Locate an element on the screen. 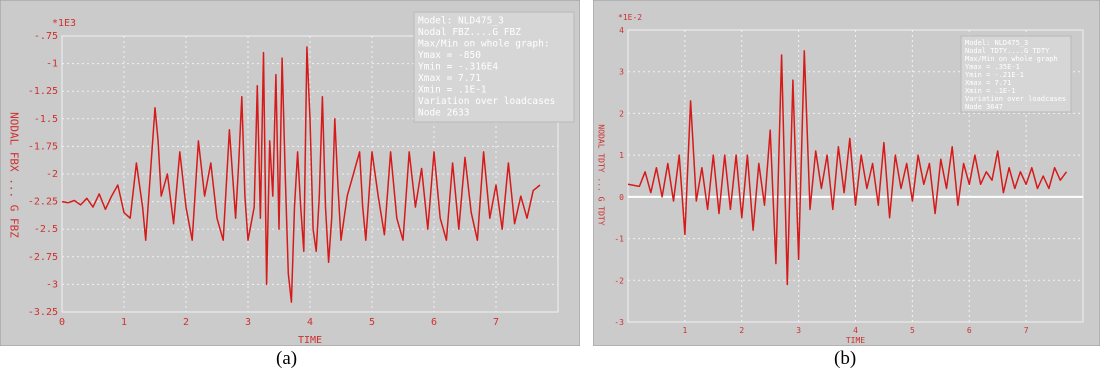 The width and height of the screenshot is (1100, 376). chart-b-y-tick-label: 4 is located at coordinates (621, 30).